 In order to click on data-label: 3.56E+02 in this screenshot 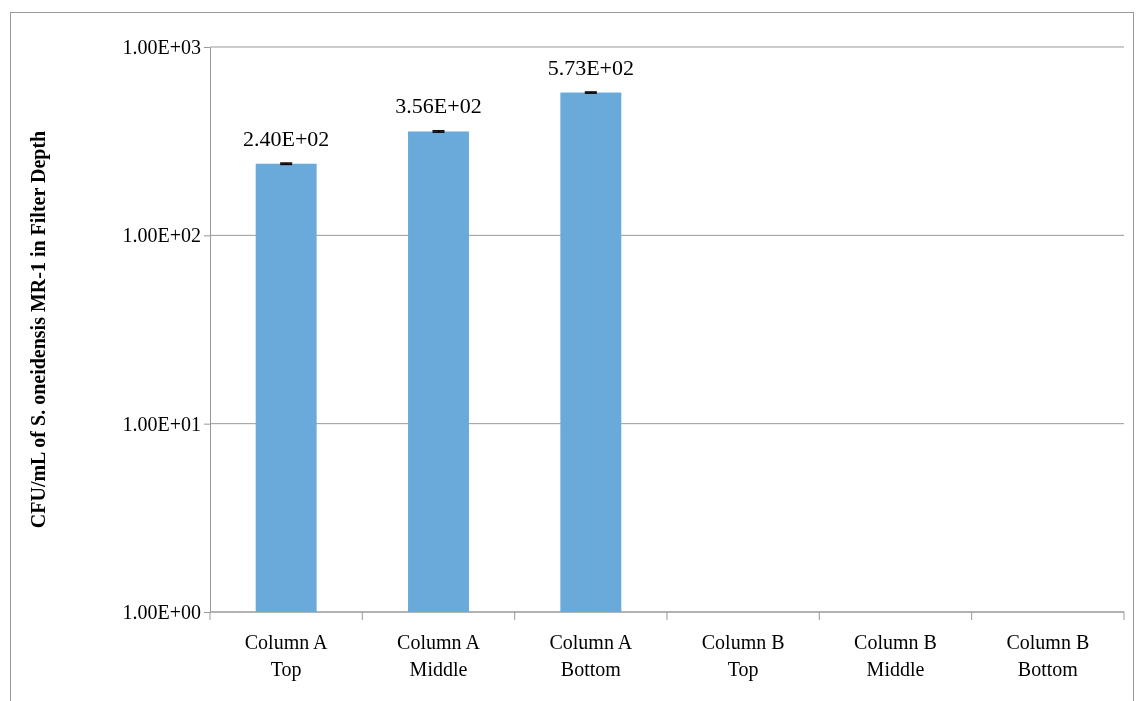, I will do `click(438, 106)`.